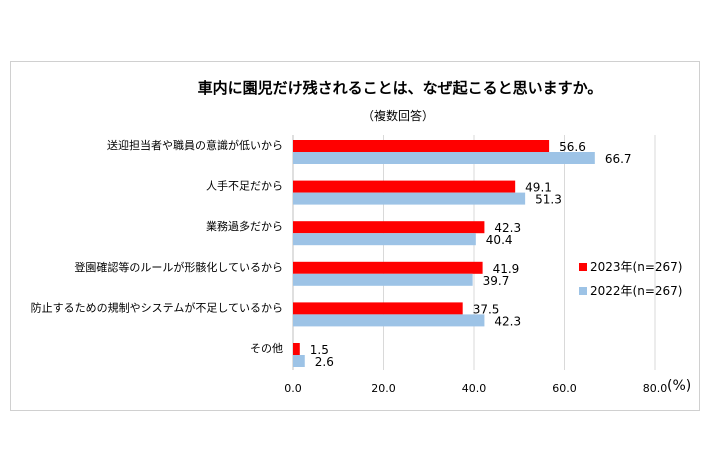 The height and width of the screenshot is (474, 710). What do you see at coordinates (630, 279) in the screenshot?
I see `legend: 2023年(n=267) 2022年(n=267)` at bounding box center [630, 279].